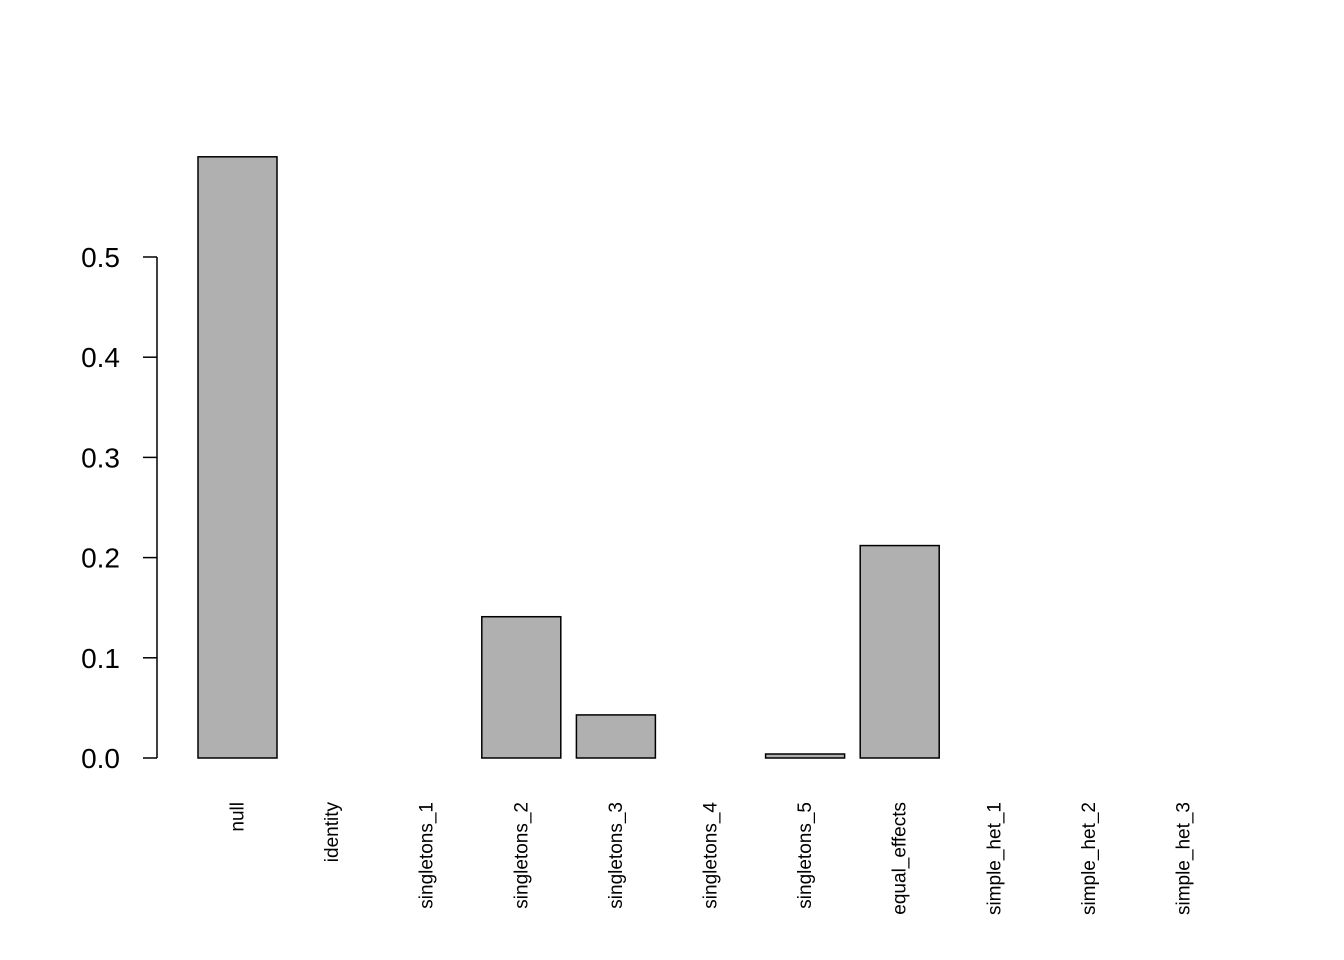 The width and height of the screenshot is (1344, 960). I want to click on x-label-simple_het_3: simple_het_3, so click(1184, 858).